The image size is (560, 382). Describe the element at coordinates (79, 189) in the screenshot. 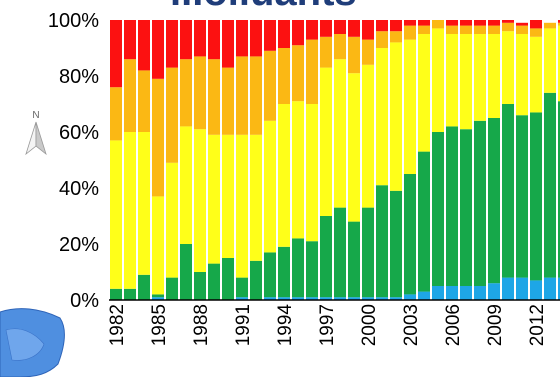

I see `y-tick-label: 40%` at that location.